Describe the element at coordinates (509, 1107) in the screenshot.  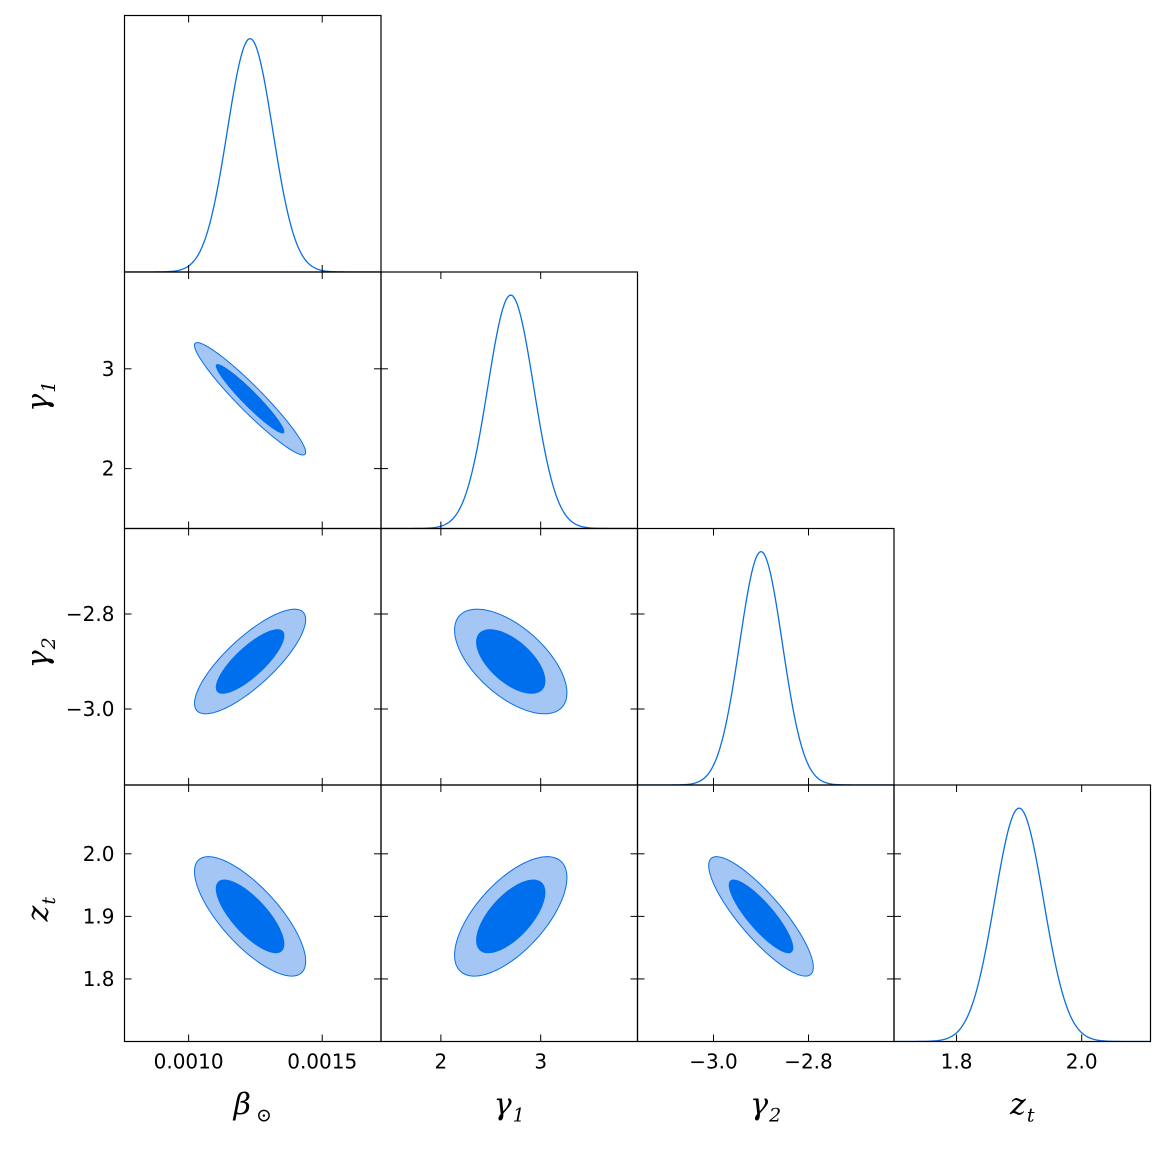
I see `x-axis-label-gamma_1: γ1` at that location.